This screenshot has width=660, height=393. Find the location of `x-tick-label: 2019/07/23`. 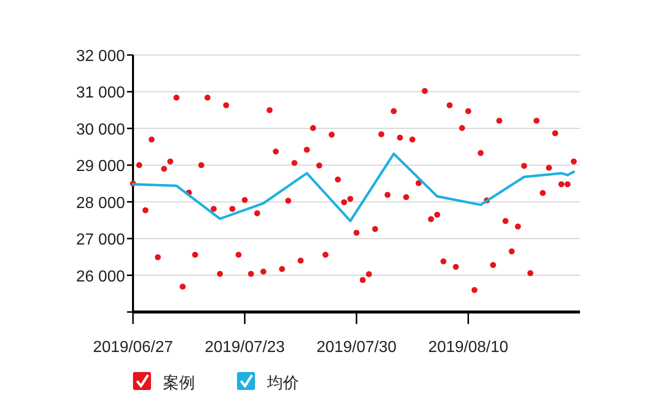

x-tick-label: 2019/07/23 is located at coordinates (244, 347).